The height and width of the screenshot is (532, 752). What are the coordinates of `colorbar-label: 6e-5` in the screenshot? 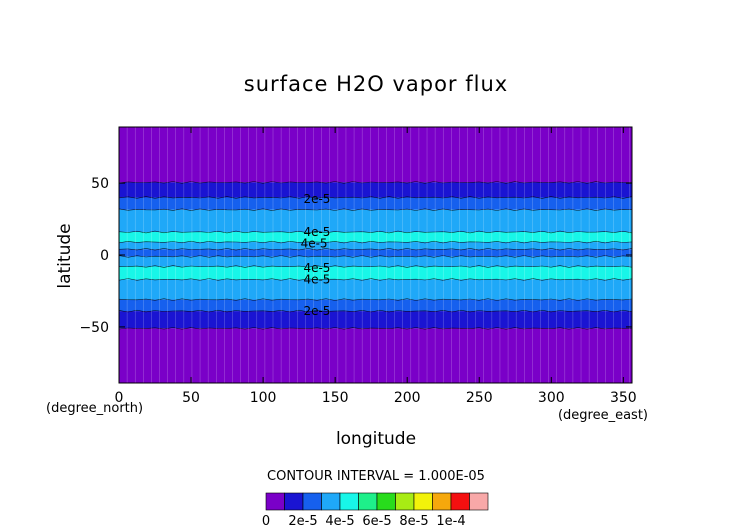 It's located at (376, 521).